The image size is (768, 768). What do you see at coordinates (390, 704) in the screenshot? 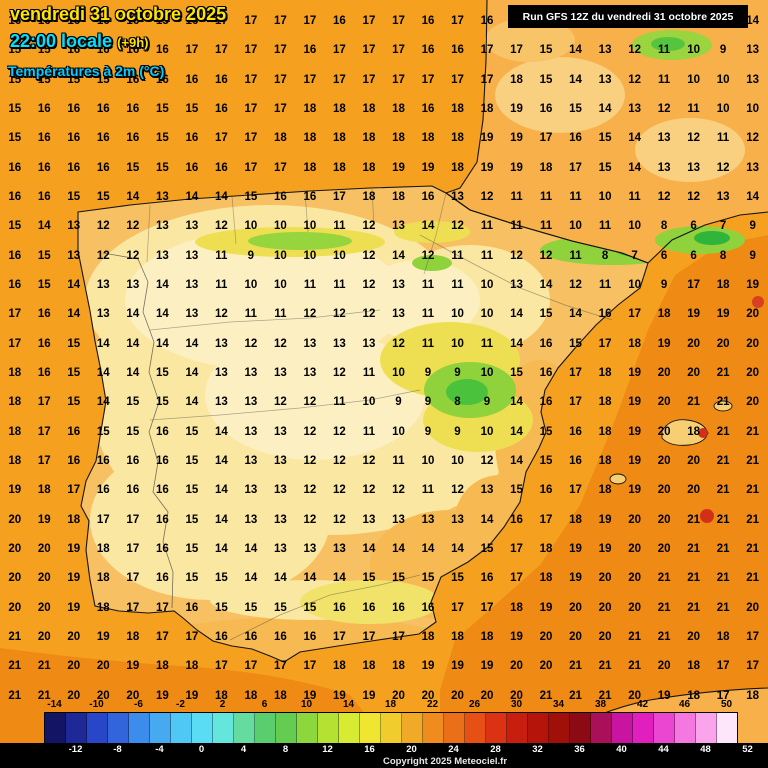
I see `legend-label: 18` at bounding box center [390, 704].